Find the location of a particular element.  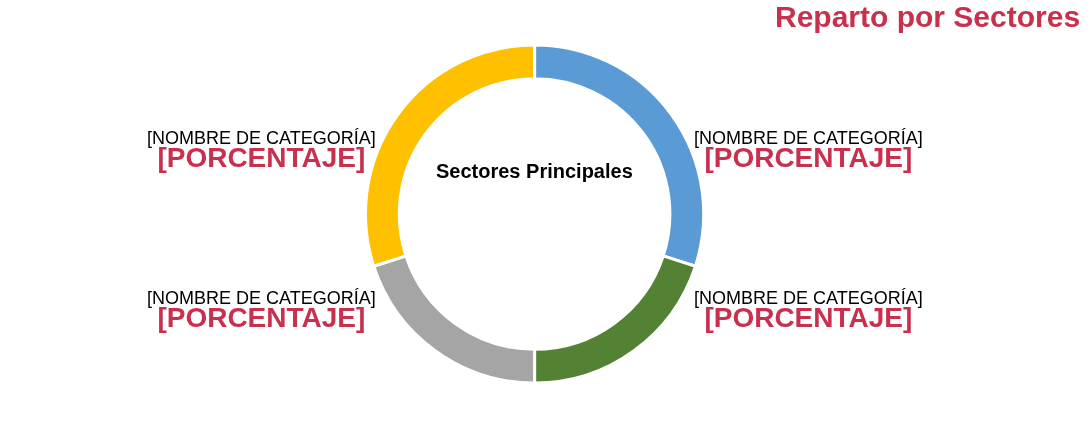

text: Sectores Principales is located at coordinates (534, 171).